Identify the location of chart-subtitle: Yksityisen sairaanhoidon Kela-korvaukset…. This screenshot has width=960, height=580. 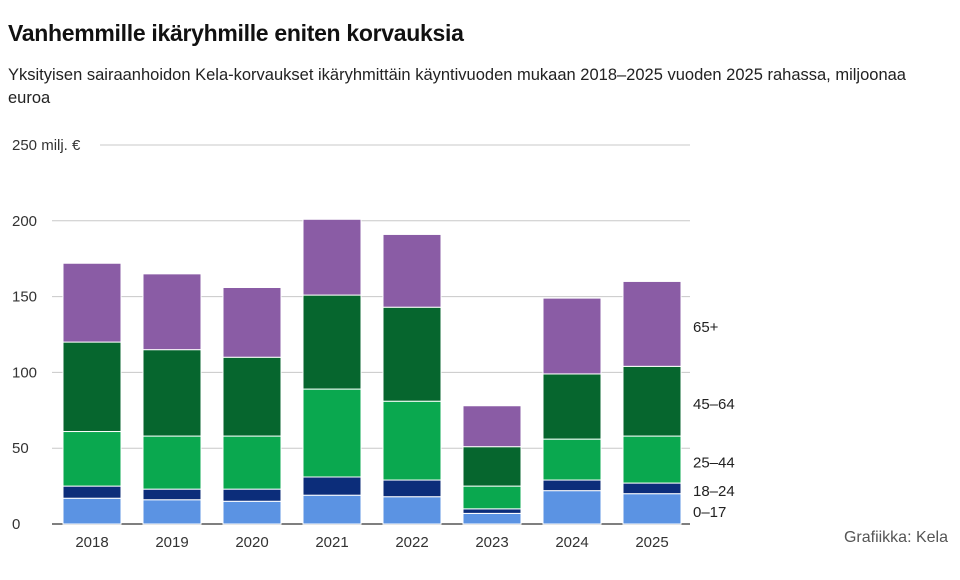
(457, 86).